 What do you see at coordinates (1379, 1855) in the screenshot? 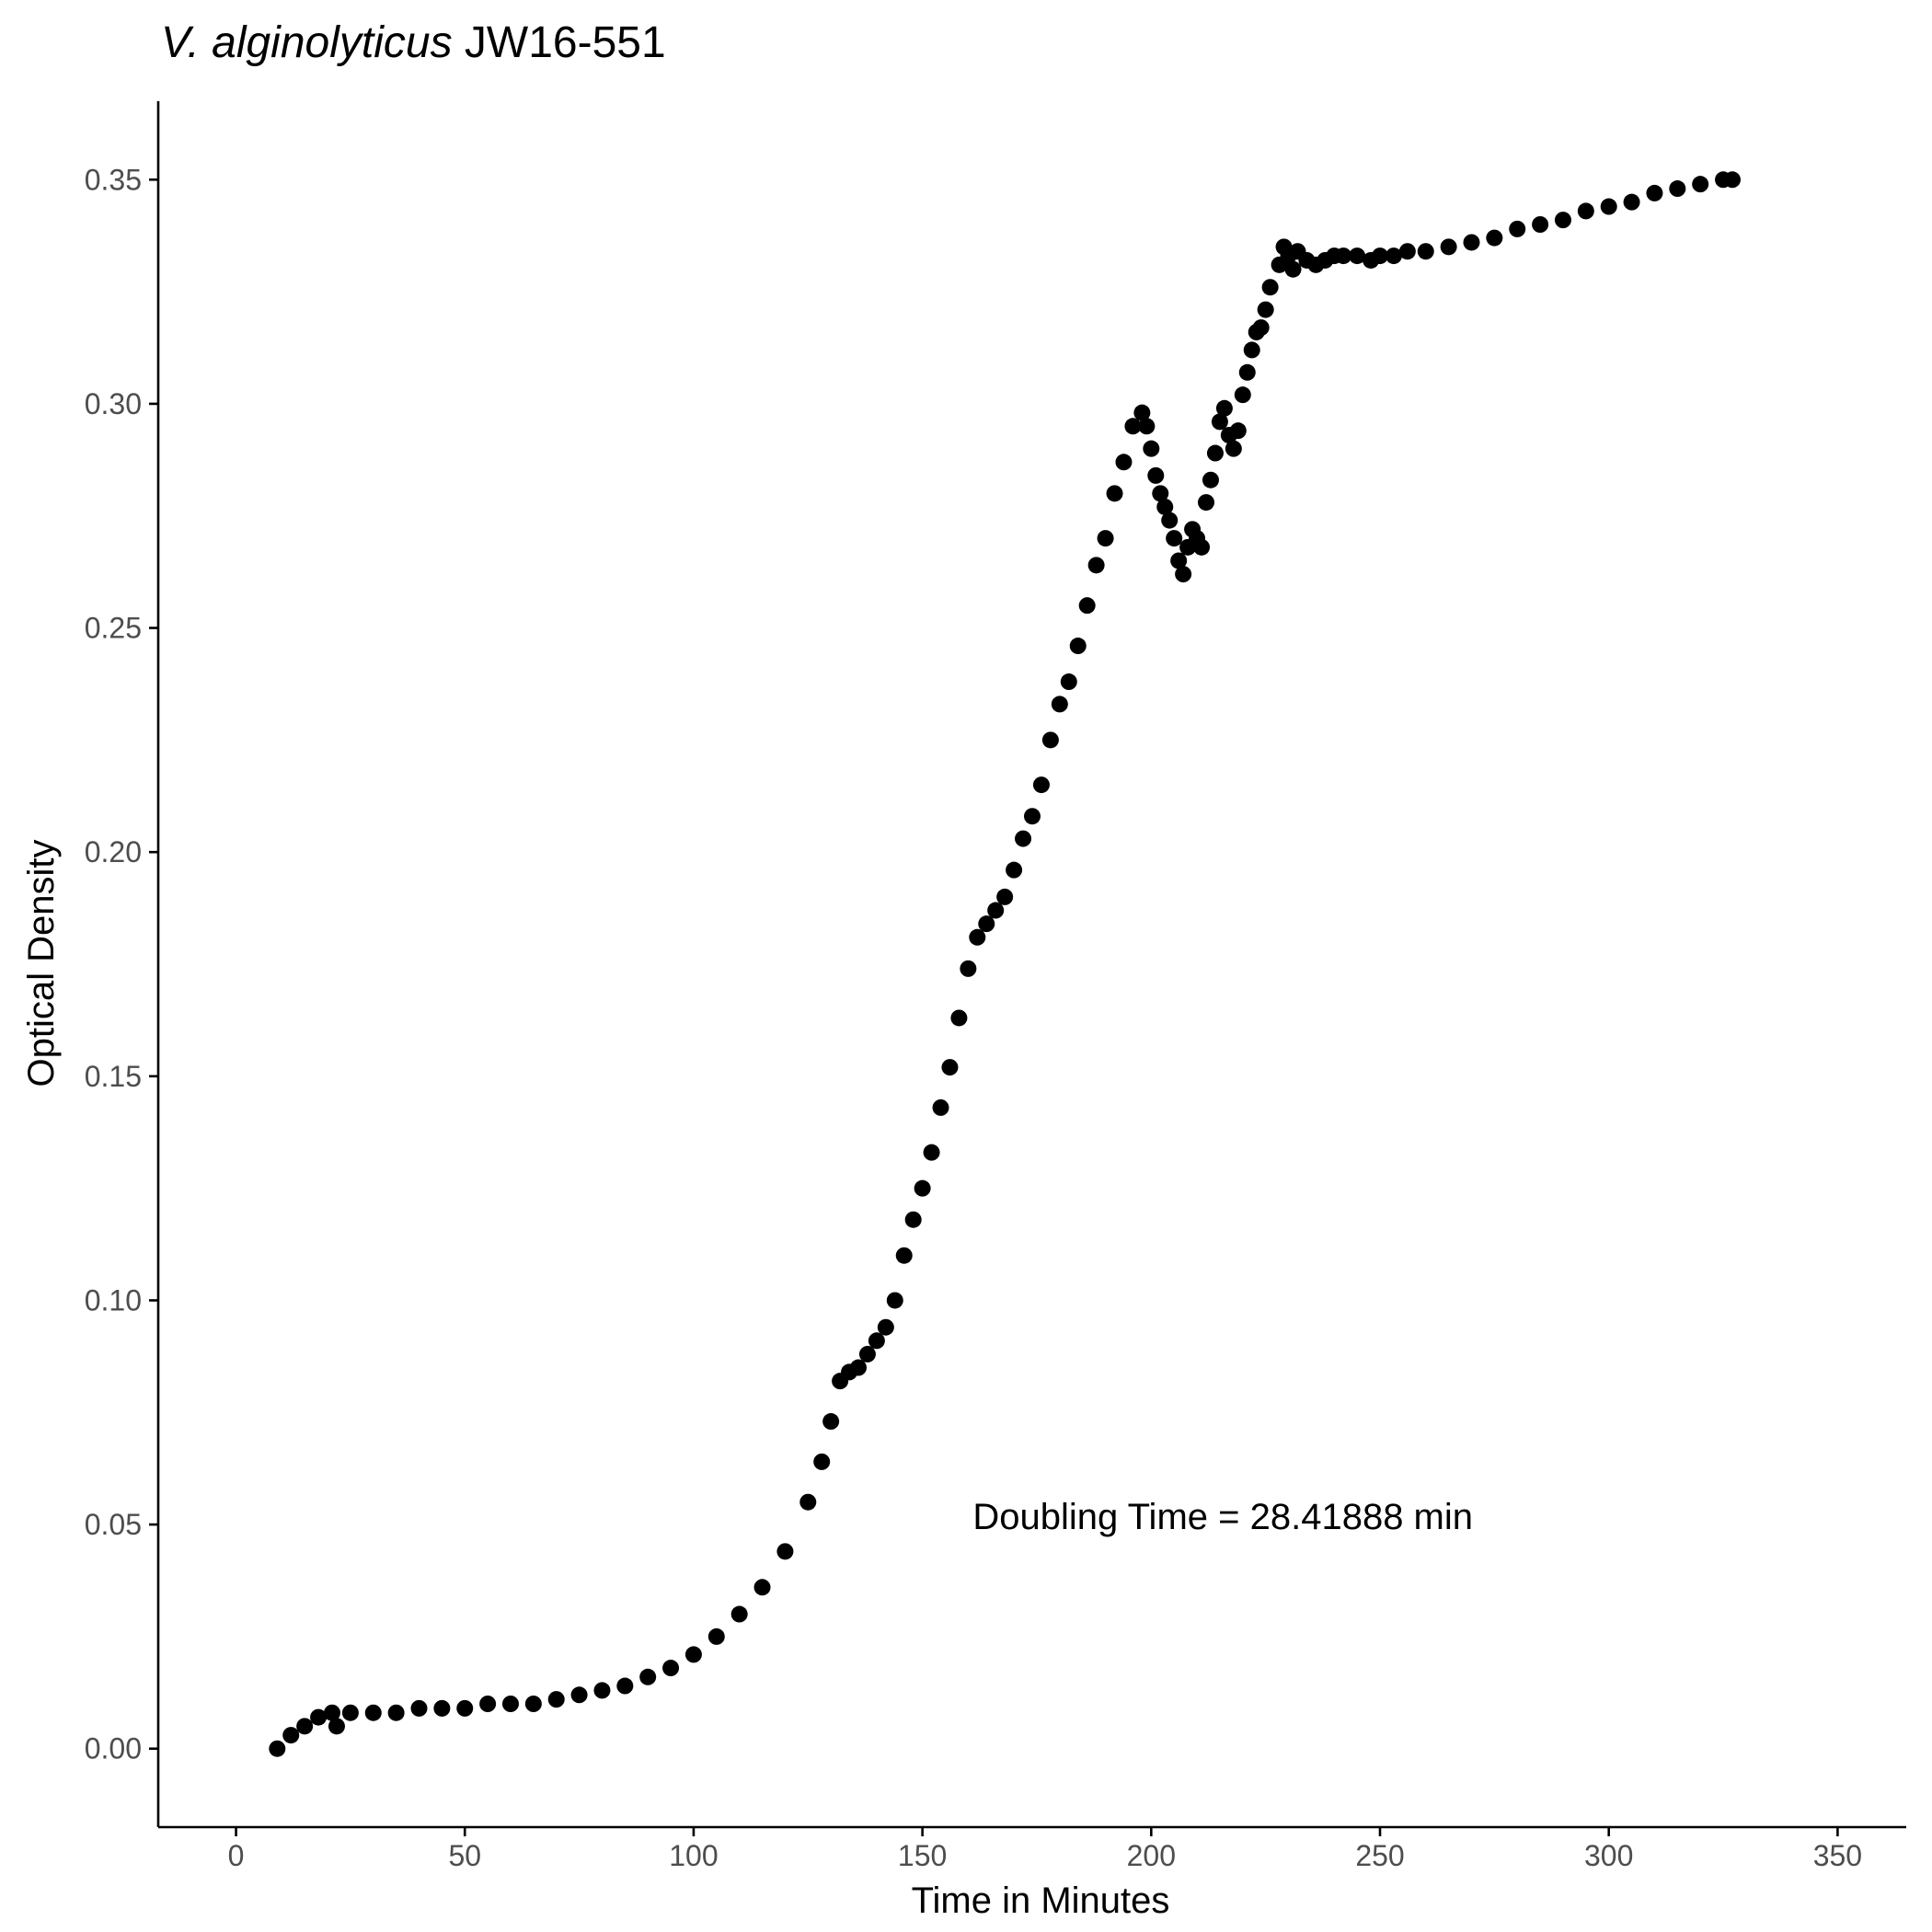
I see `x-tick-label: 250` at bounding box center [1379, 1855].